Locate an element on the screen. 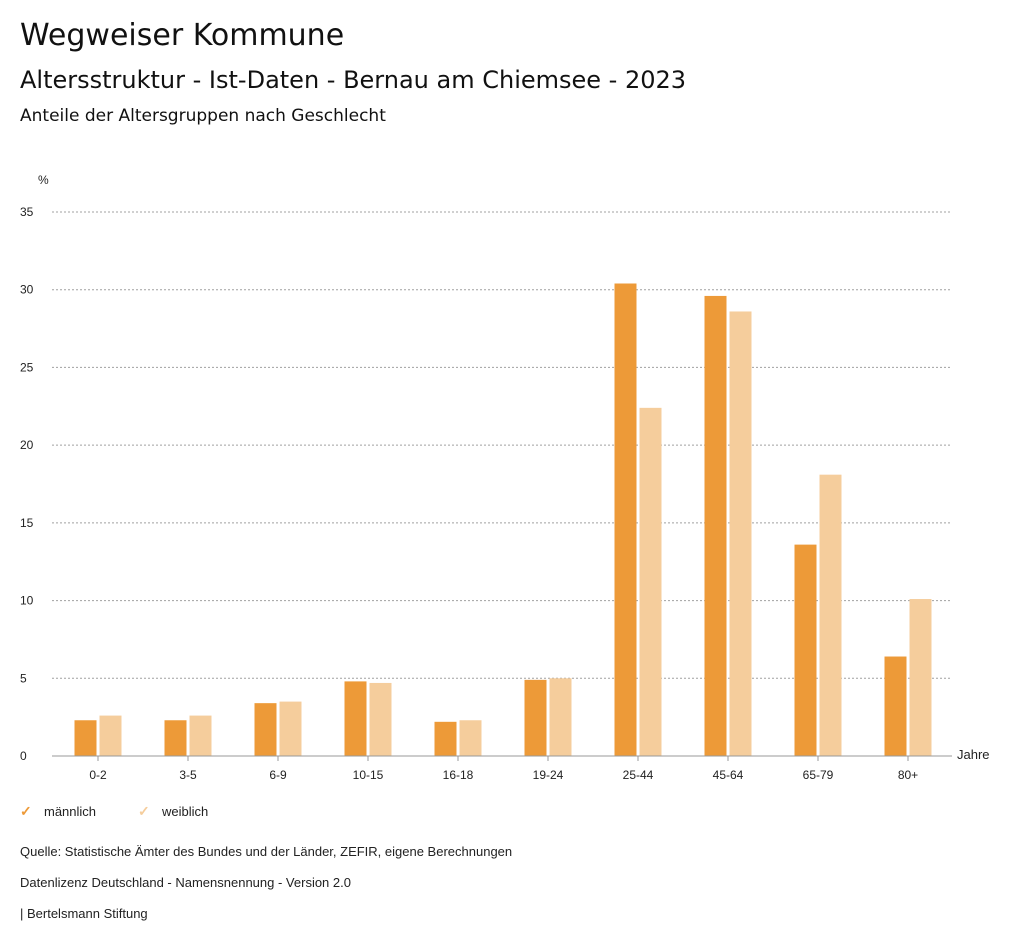 This screenshot has width=1024, height=946. legend-label-maennlich: männlich is located at coordinates (70, 811).